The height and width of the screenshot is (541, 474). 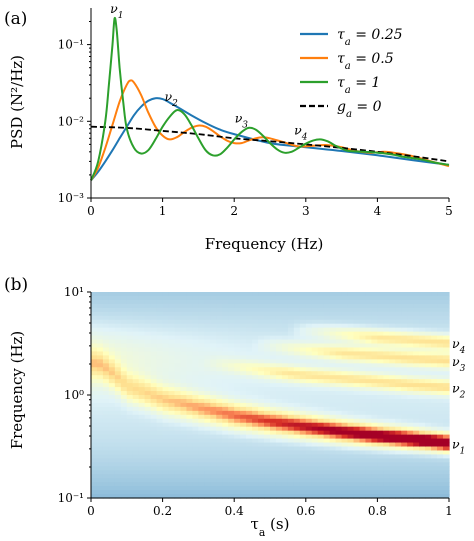 I want to click on tau-axis-label: τa (s), so click(x=270, y=527).